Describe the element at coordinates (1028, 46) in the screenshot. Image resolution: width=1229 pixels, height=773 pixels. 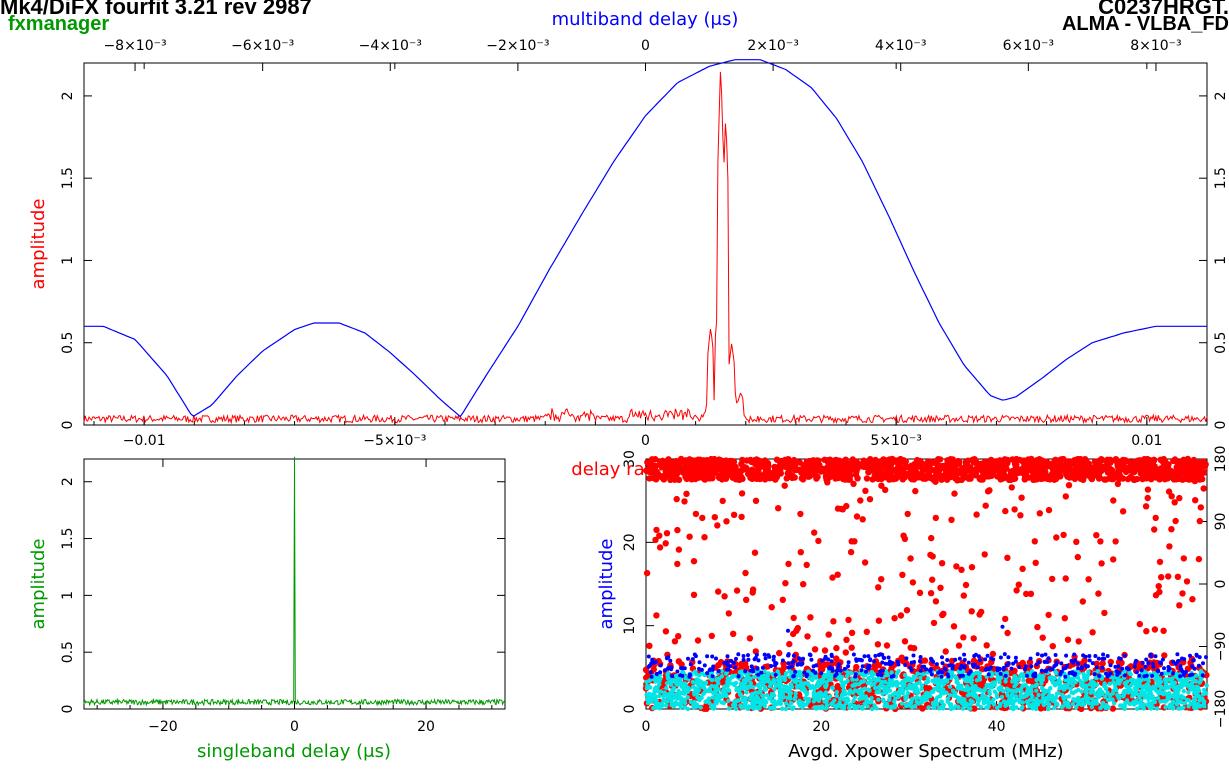
I see `main-x2-tick-label: 6×10⁻³` at that location.